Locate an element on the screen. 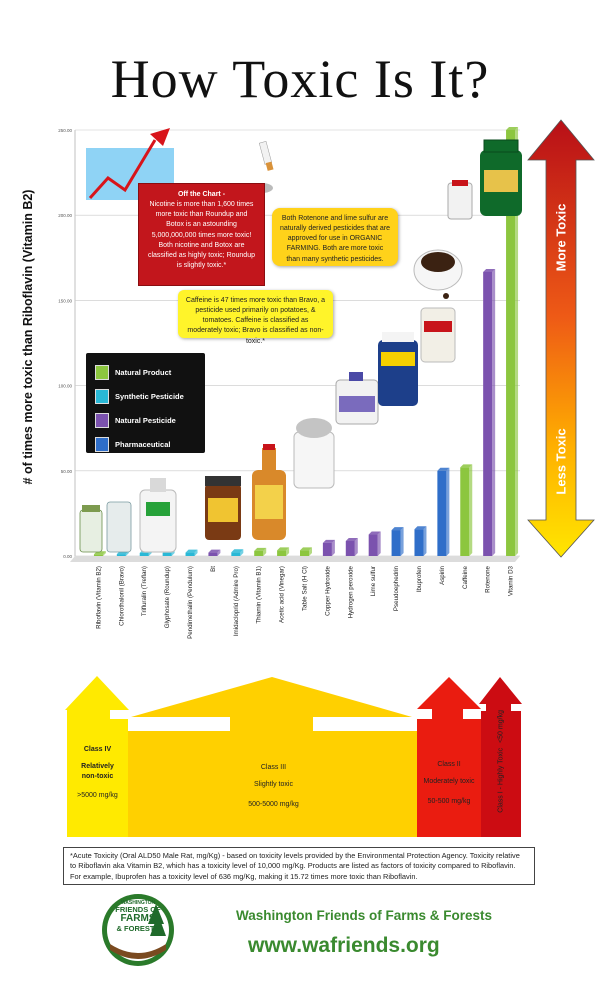 Image resolution: width=600 pixels, height=1000 pixels. x-tick-label: Caffeine is located at coordinates (465, 576).